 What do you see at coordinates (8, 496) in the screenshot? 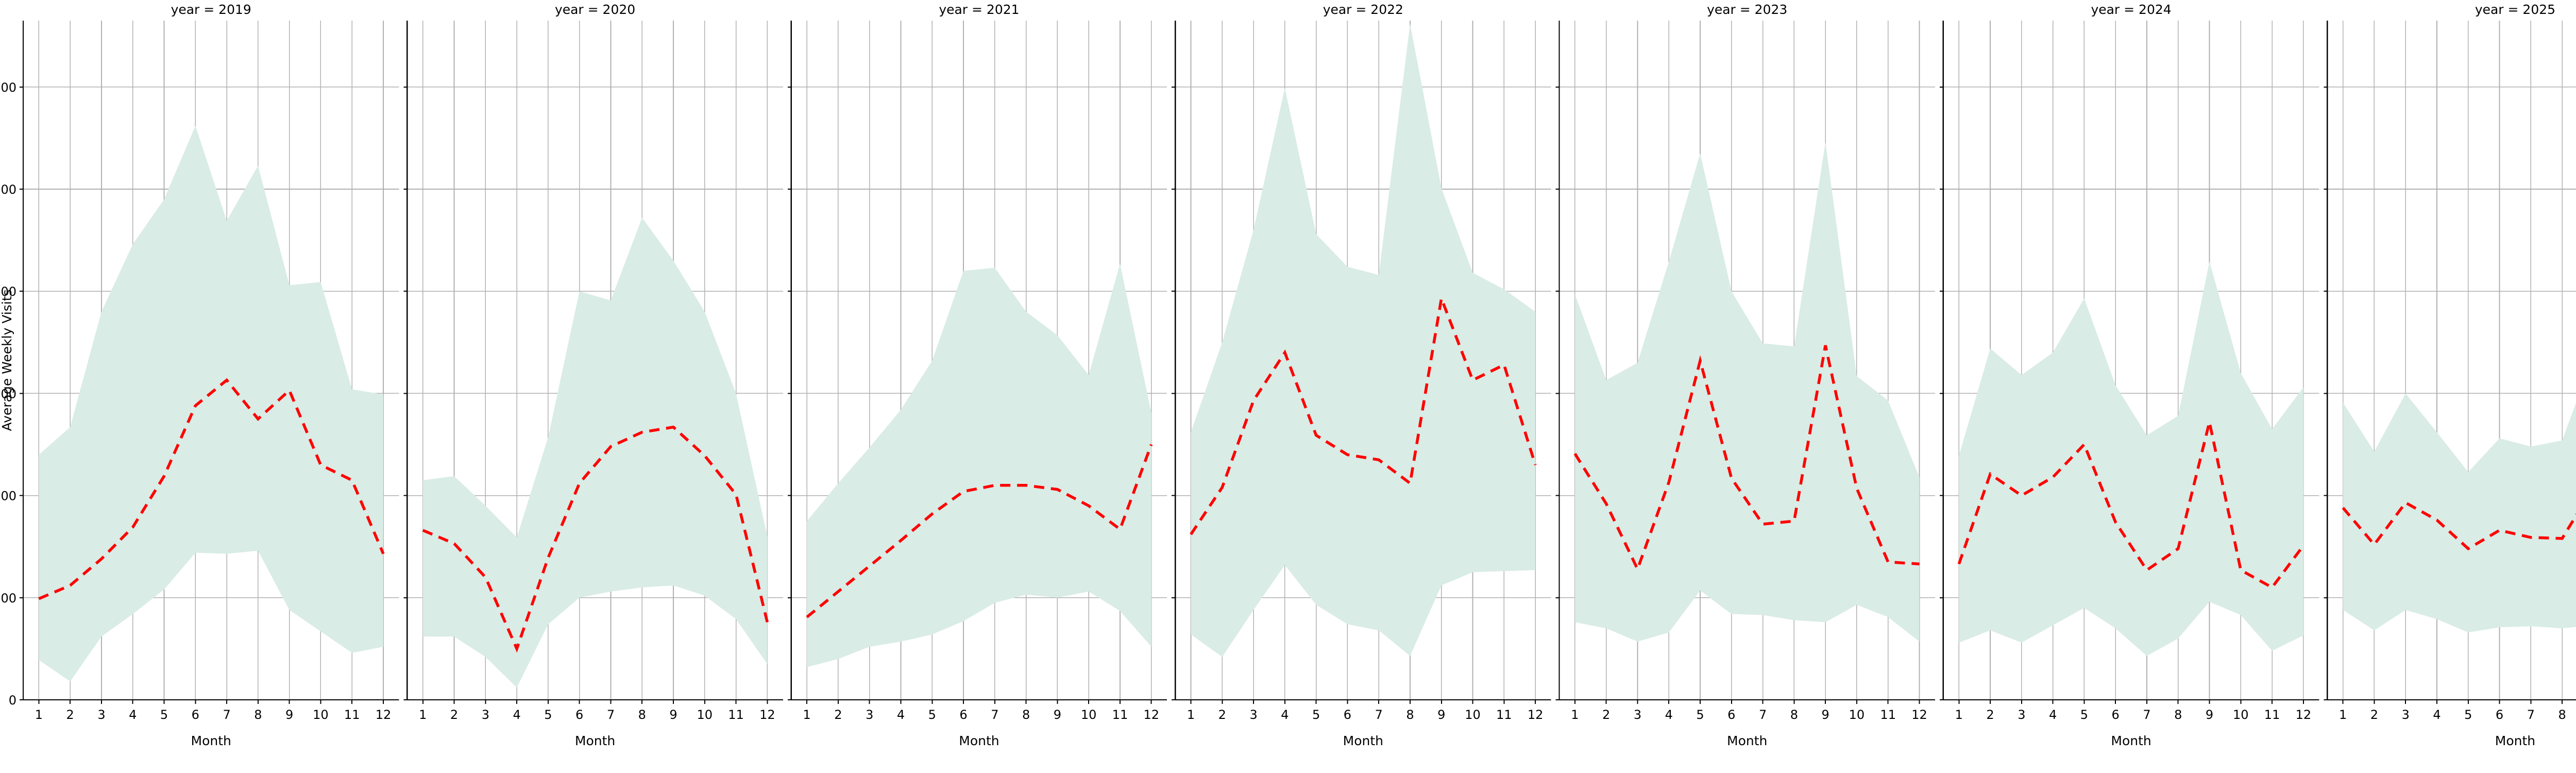
I see `y-tick-label: 2000` at bounding box center [8, 496].